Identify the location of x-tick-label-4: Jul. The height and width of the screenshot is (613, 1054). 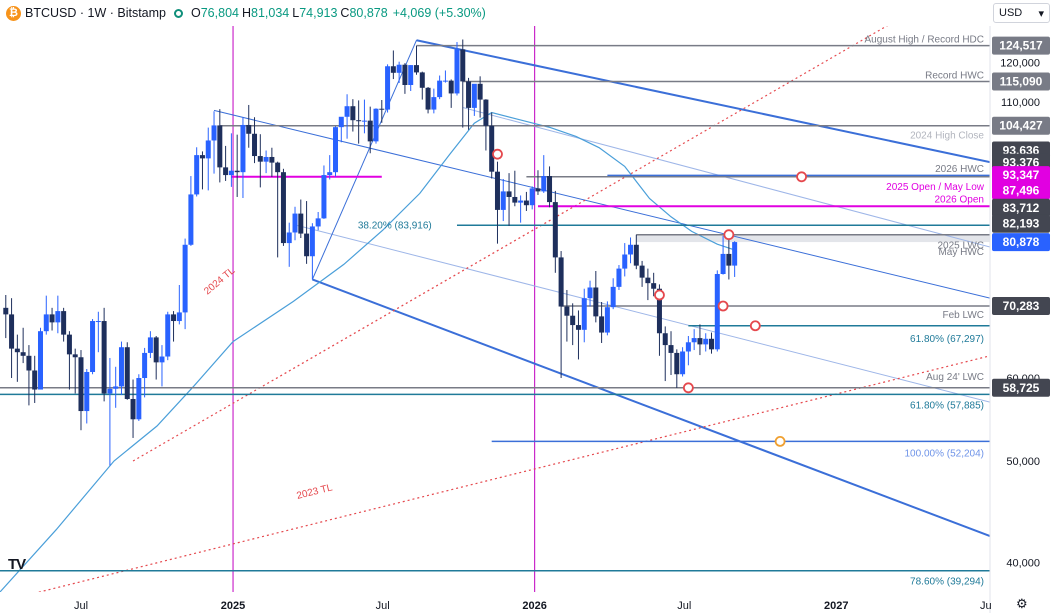
(684, 606).